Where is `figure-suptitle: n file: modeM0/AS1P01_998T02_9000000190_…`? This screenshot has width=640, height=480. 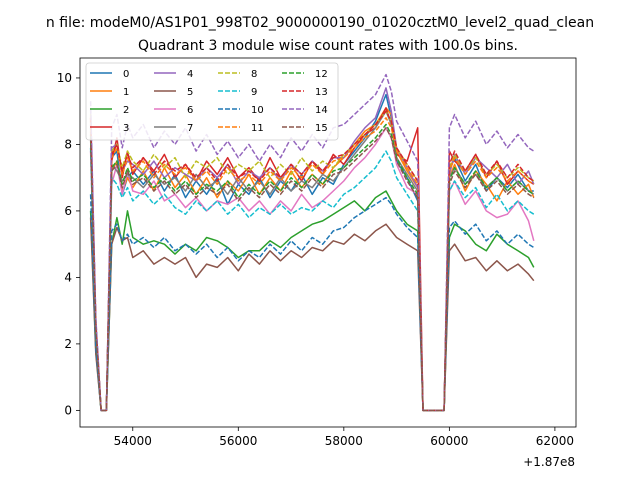
figure-suptitle: n file: modeM0/AS1P01_998T02_9000000190_… is located at coordinates (320, 23).